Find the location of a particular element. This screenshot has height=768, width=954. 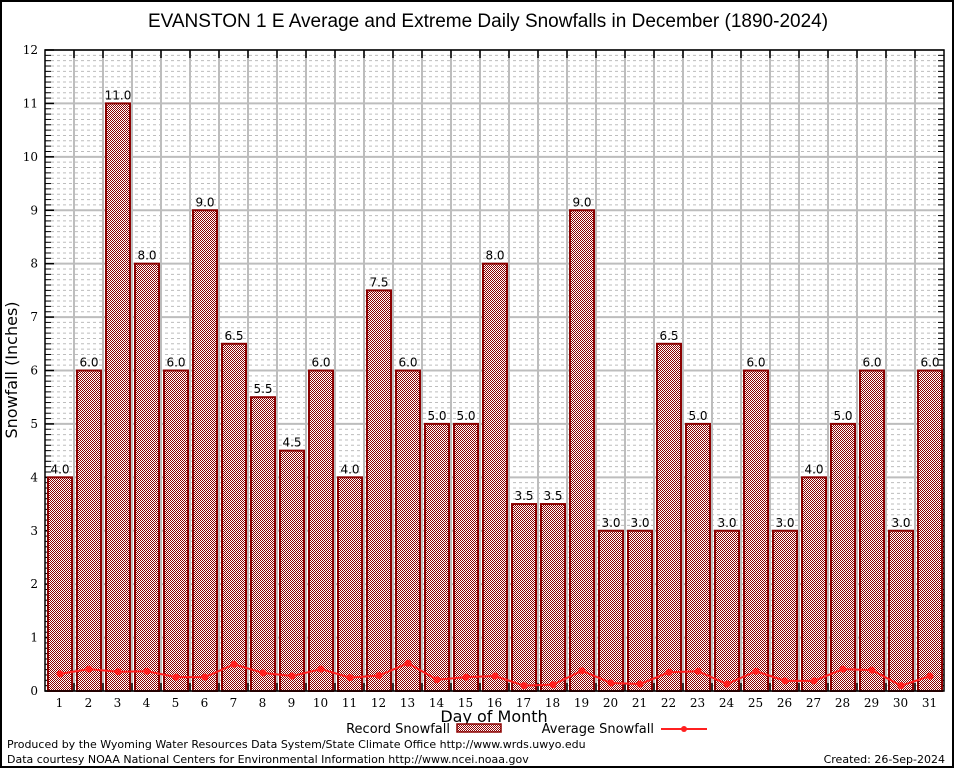

bar-label-day-31: 6.0 is located at coordinates (929, 363).